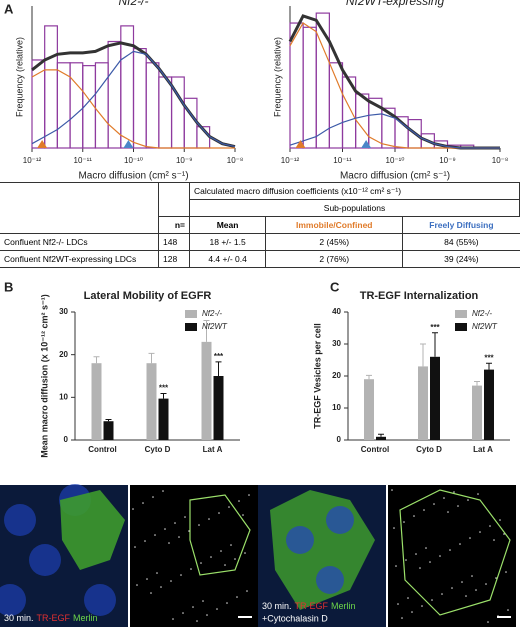  Describe the element at coordinates (9, 8) in the screenshot. I see `panel-label: A` at that location.